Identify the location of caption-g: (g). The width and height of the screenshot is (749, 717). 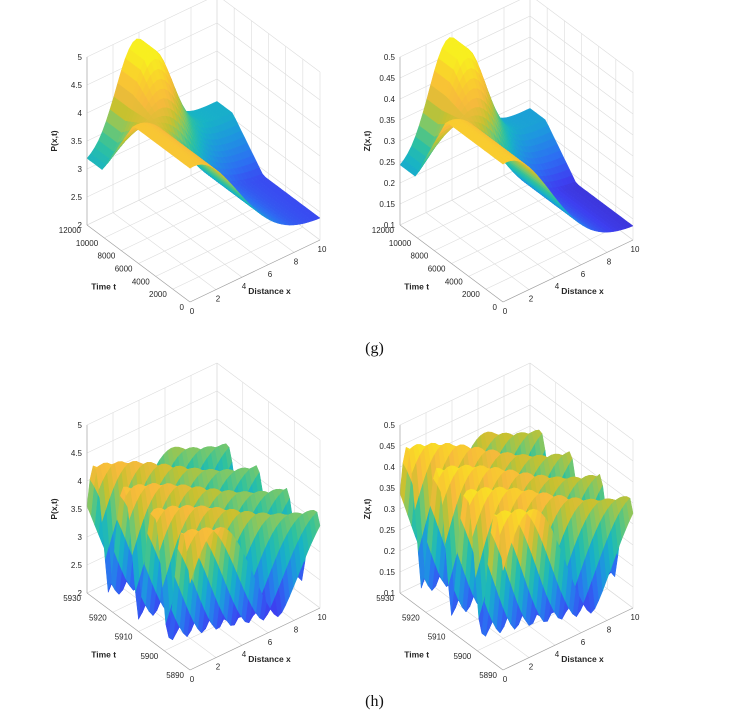
(374, 348).